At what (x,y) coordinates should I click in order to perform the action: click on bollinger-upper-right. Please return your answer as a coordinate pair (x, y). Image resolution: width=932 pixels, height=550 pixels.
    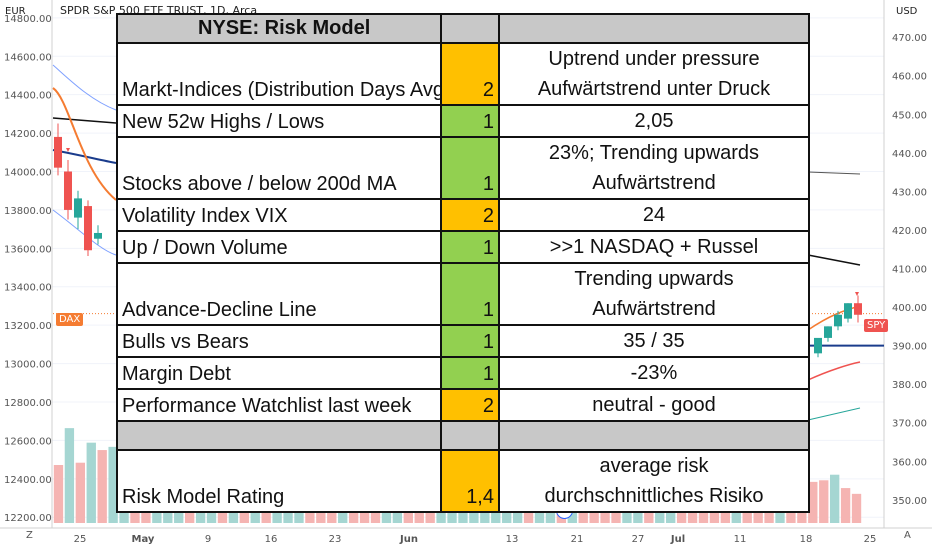
    Looking at the image, I should click on (834, 173).